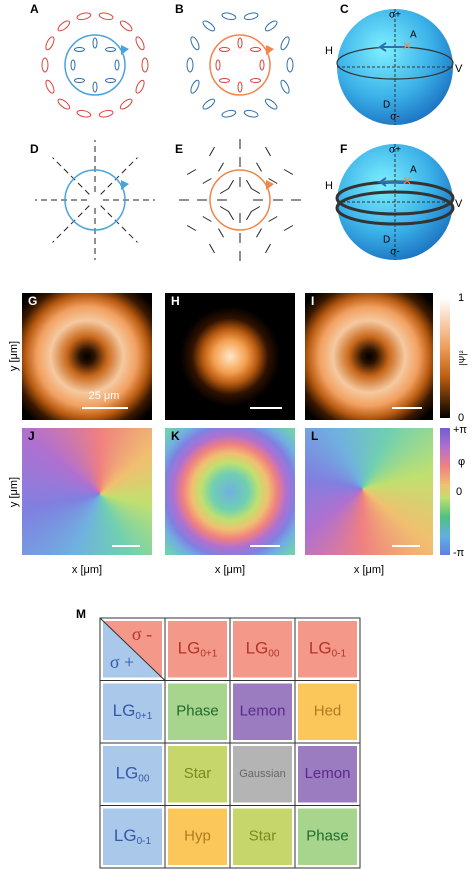  I want to click on colorbar-label: +π, so click(460, 430).